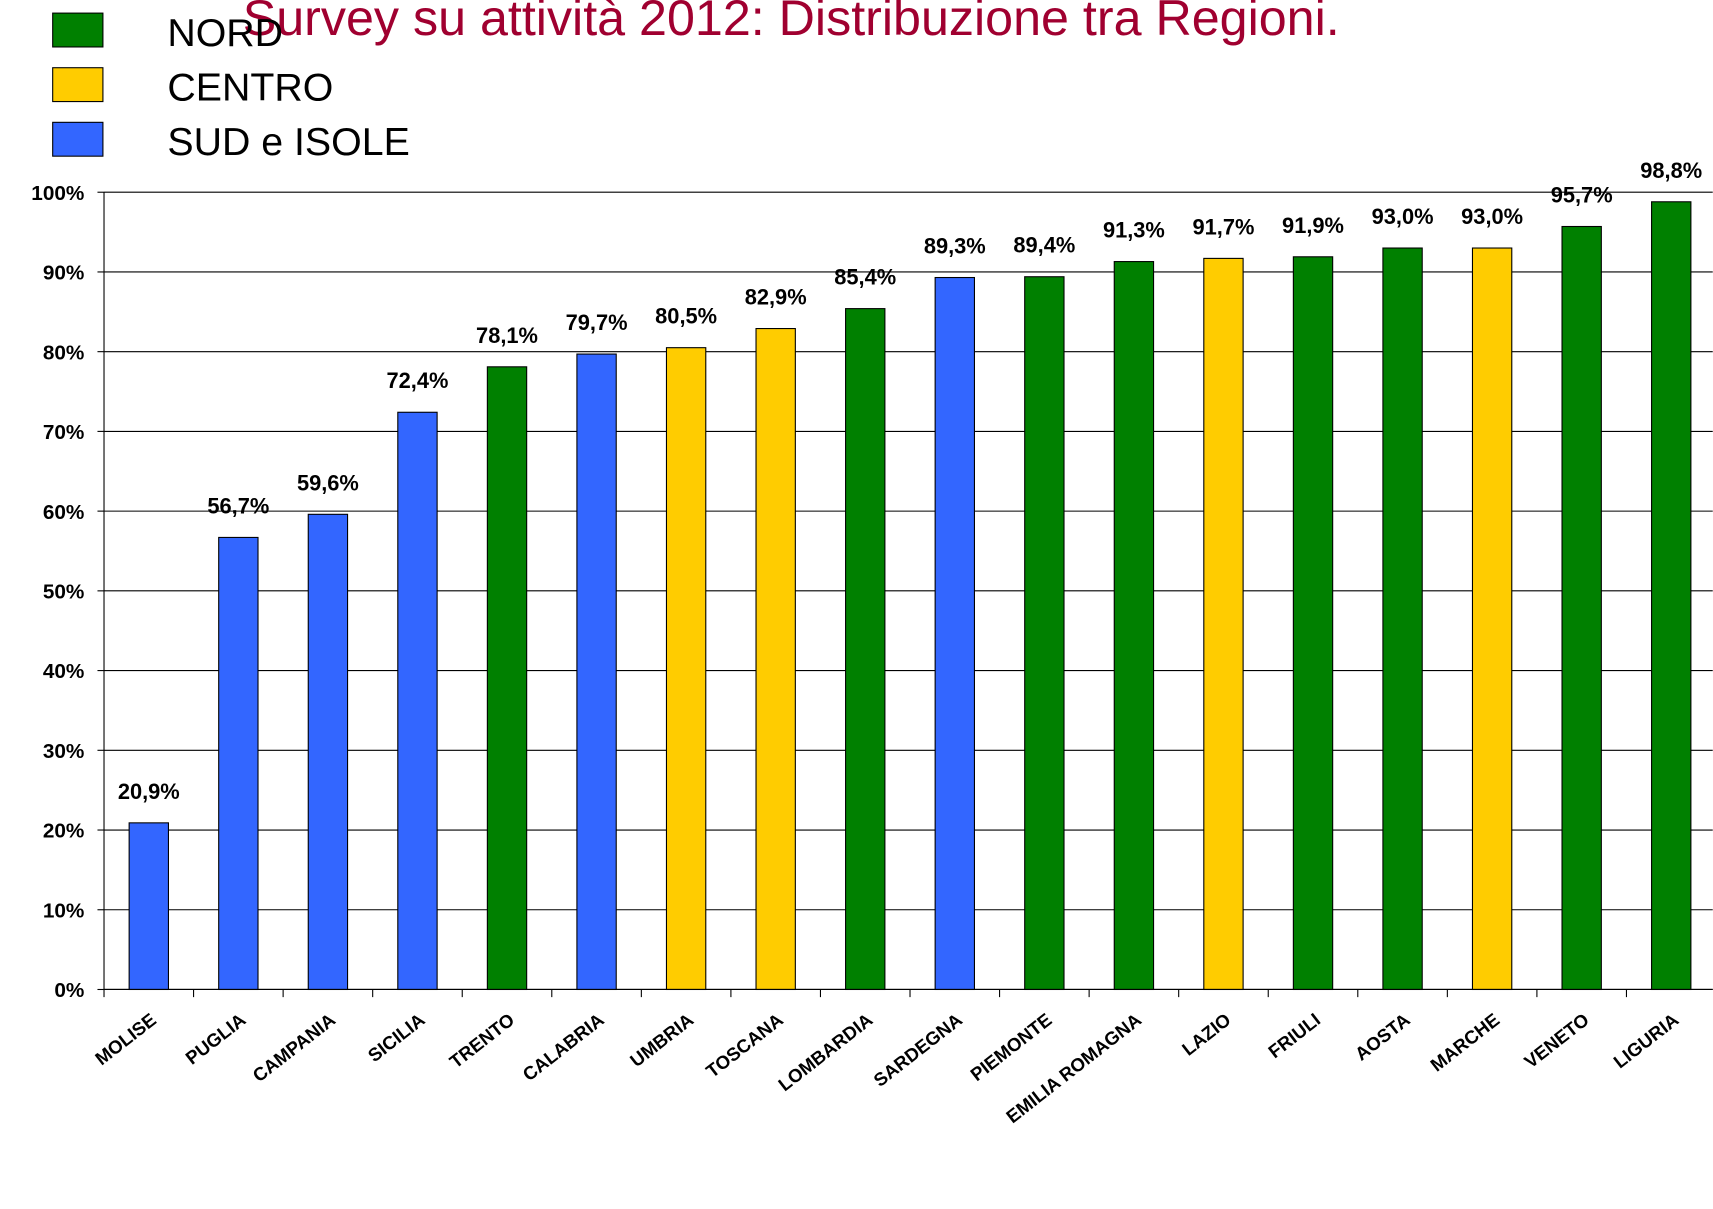  Describe the element at coordinates (64, 512) in the screenshot. I see `y-tick-label: 60%` at that location.